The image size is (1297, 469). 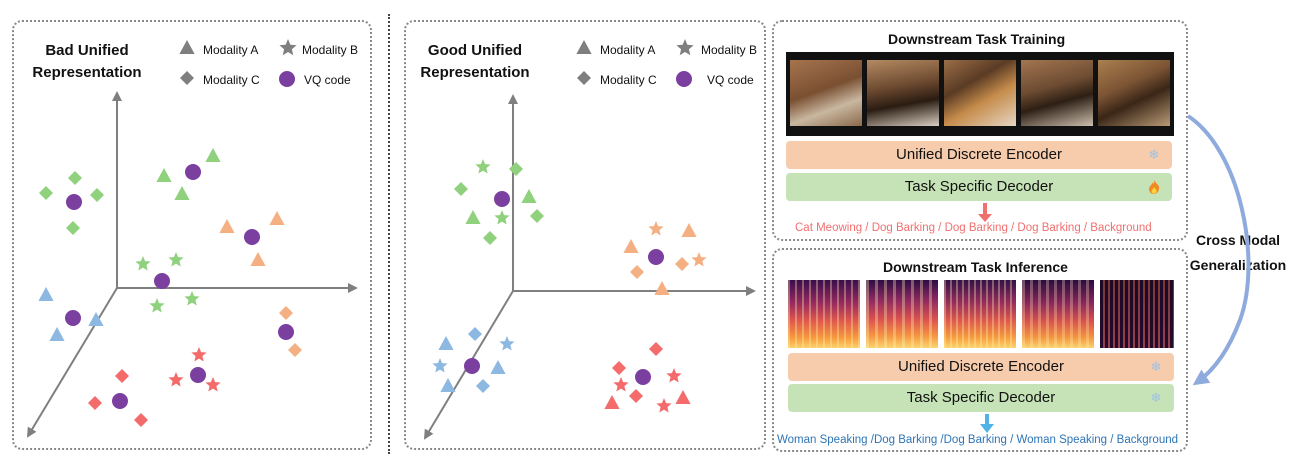 I want to click on inference-encoder-bar: Unified Discrete Encoder ❄, so click(x=981, y=367).